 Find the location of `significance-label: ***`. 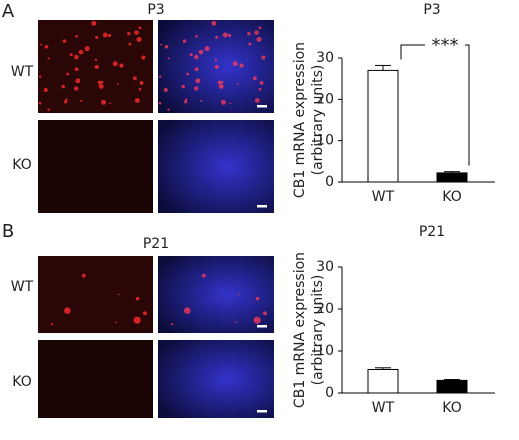

significance-label: *** is located at coordinates (445, 45).